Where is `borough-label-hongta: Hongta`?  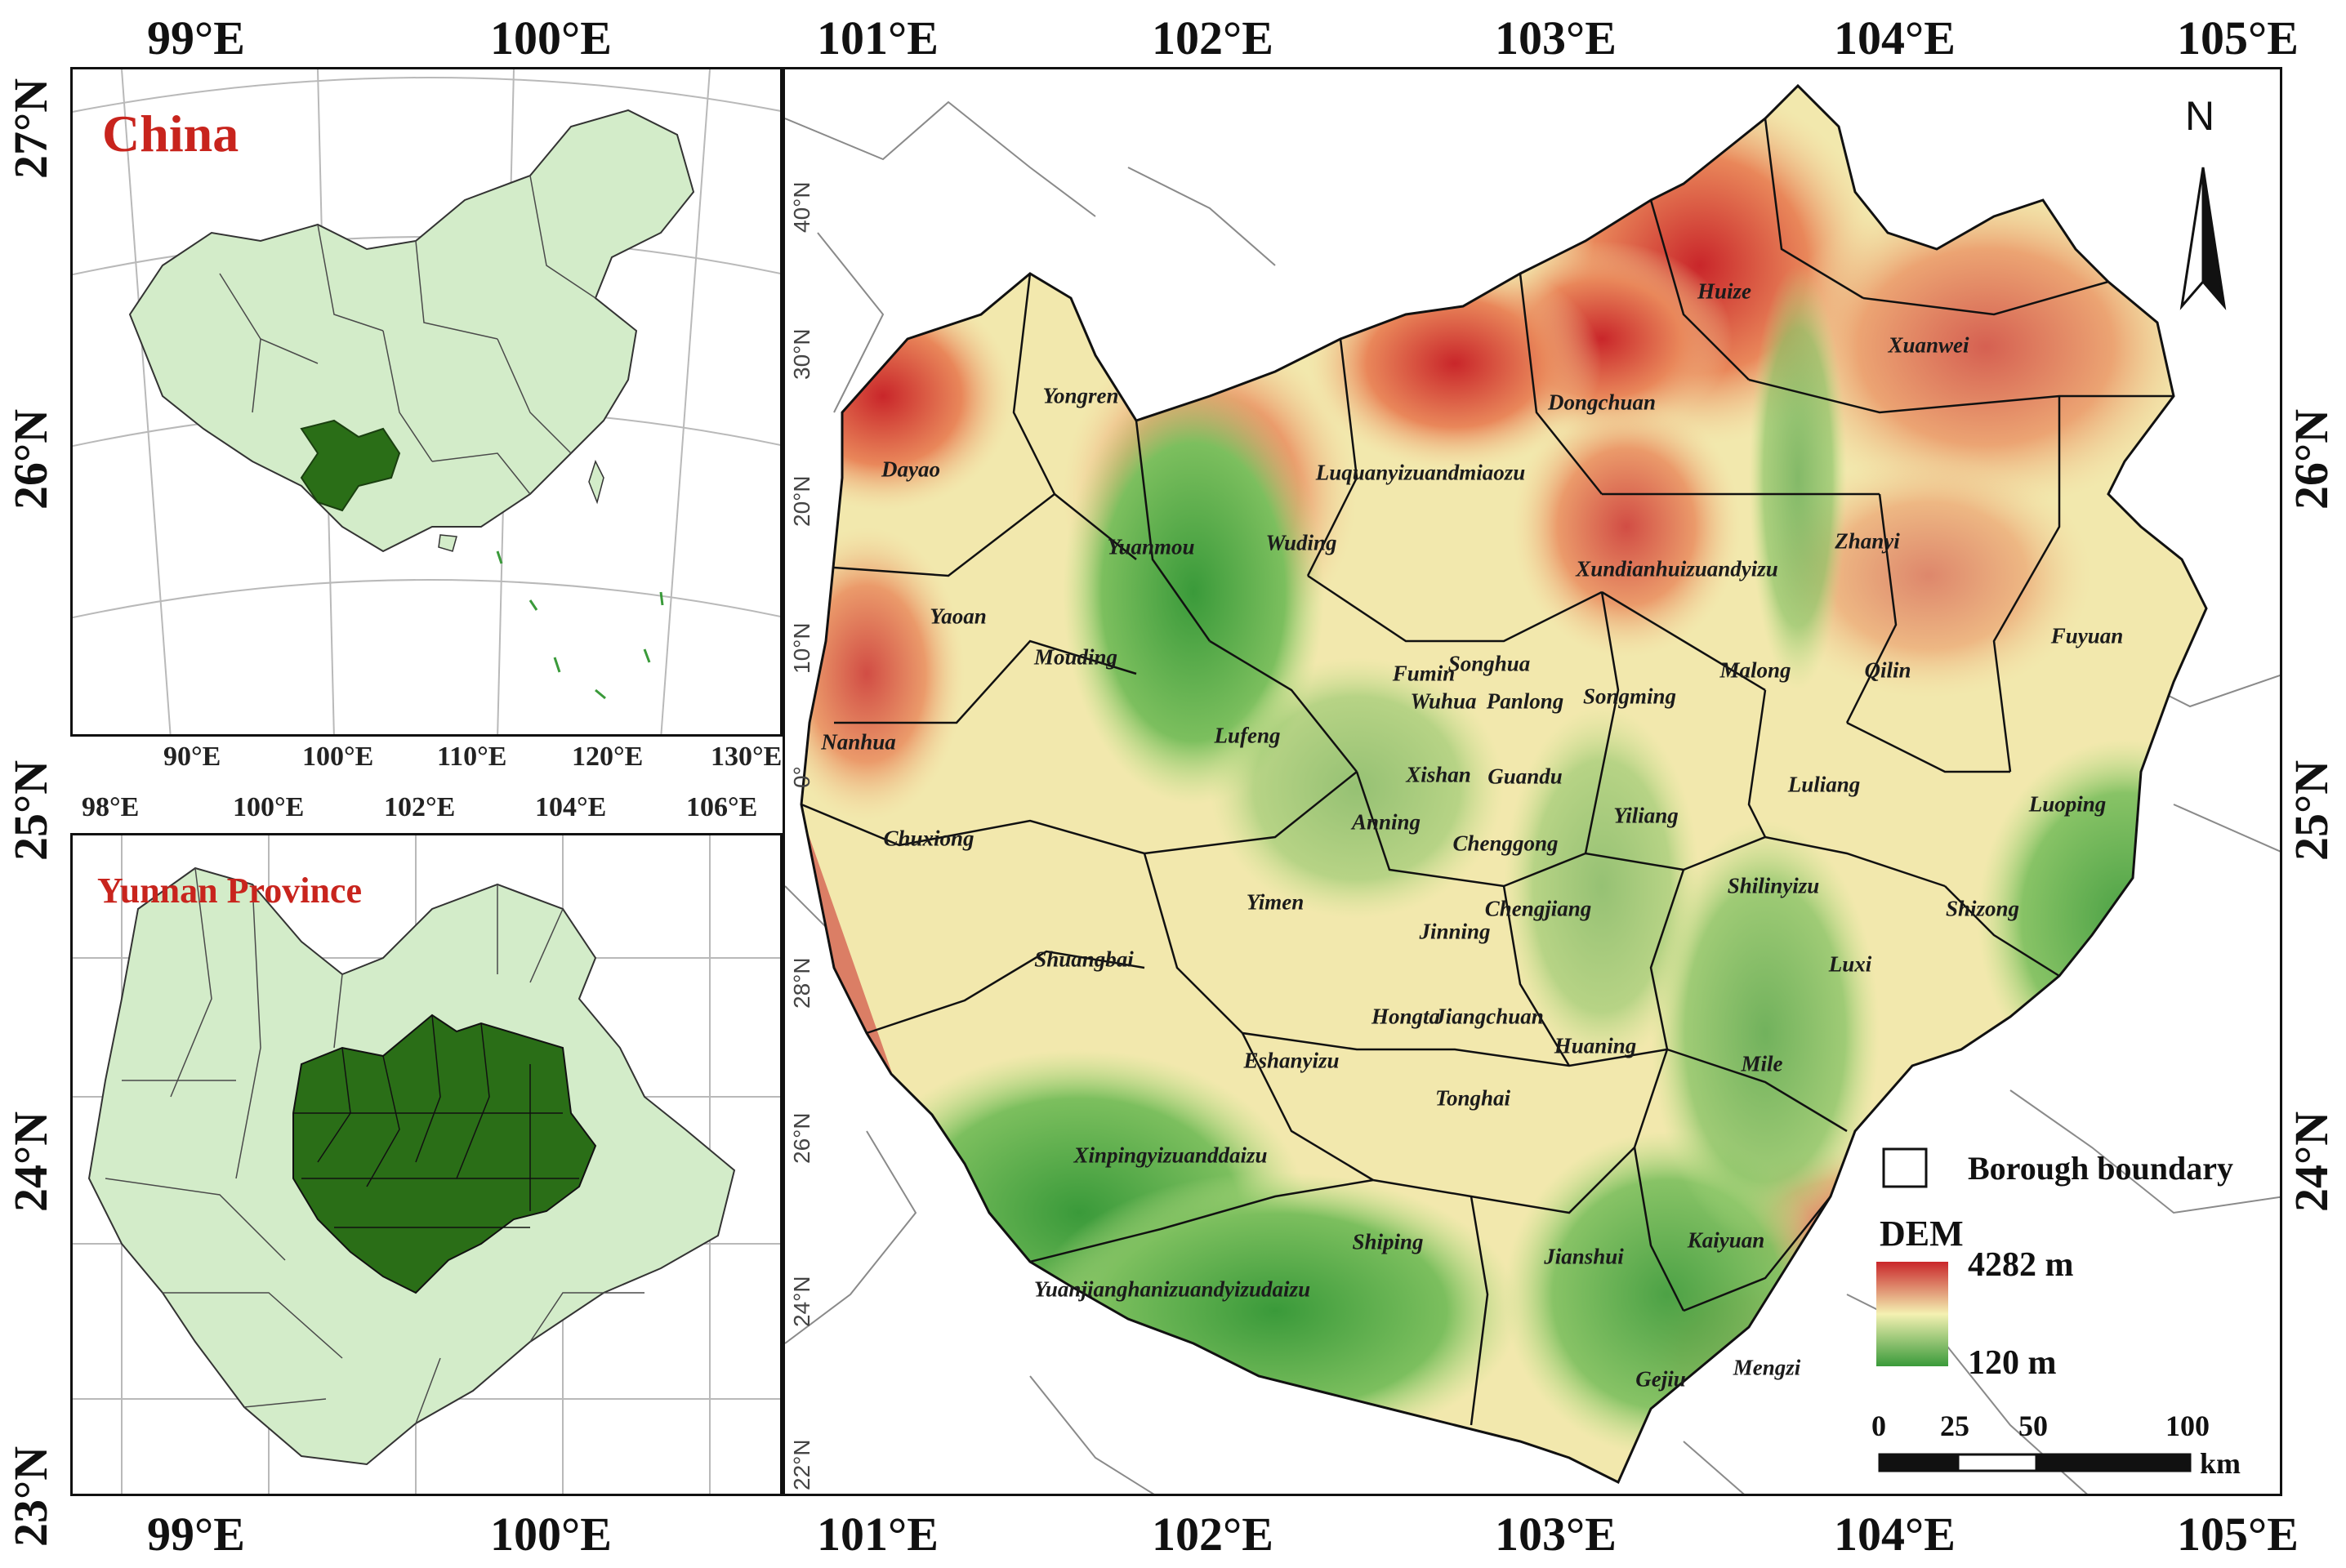
borough-label-hongta: Hongta is located at coordinates (1406, 1016).